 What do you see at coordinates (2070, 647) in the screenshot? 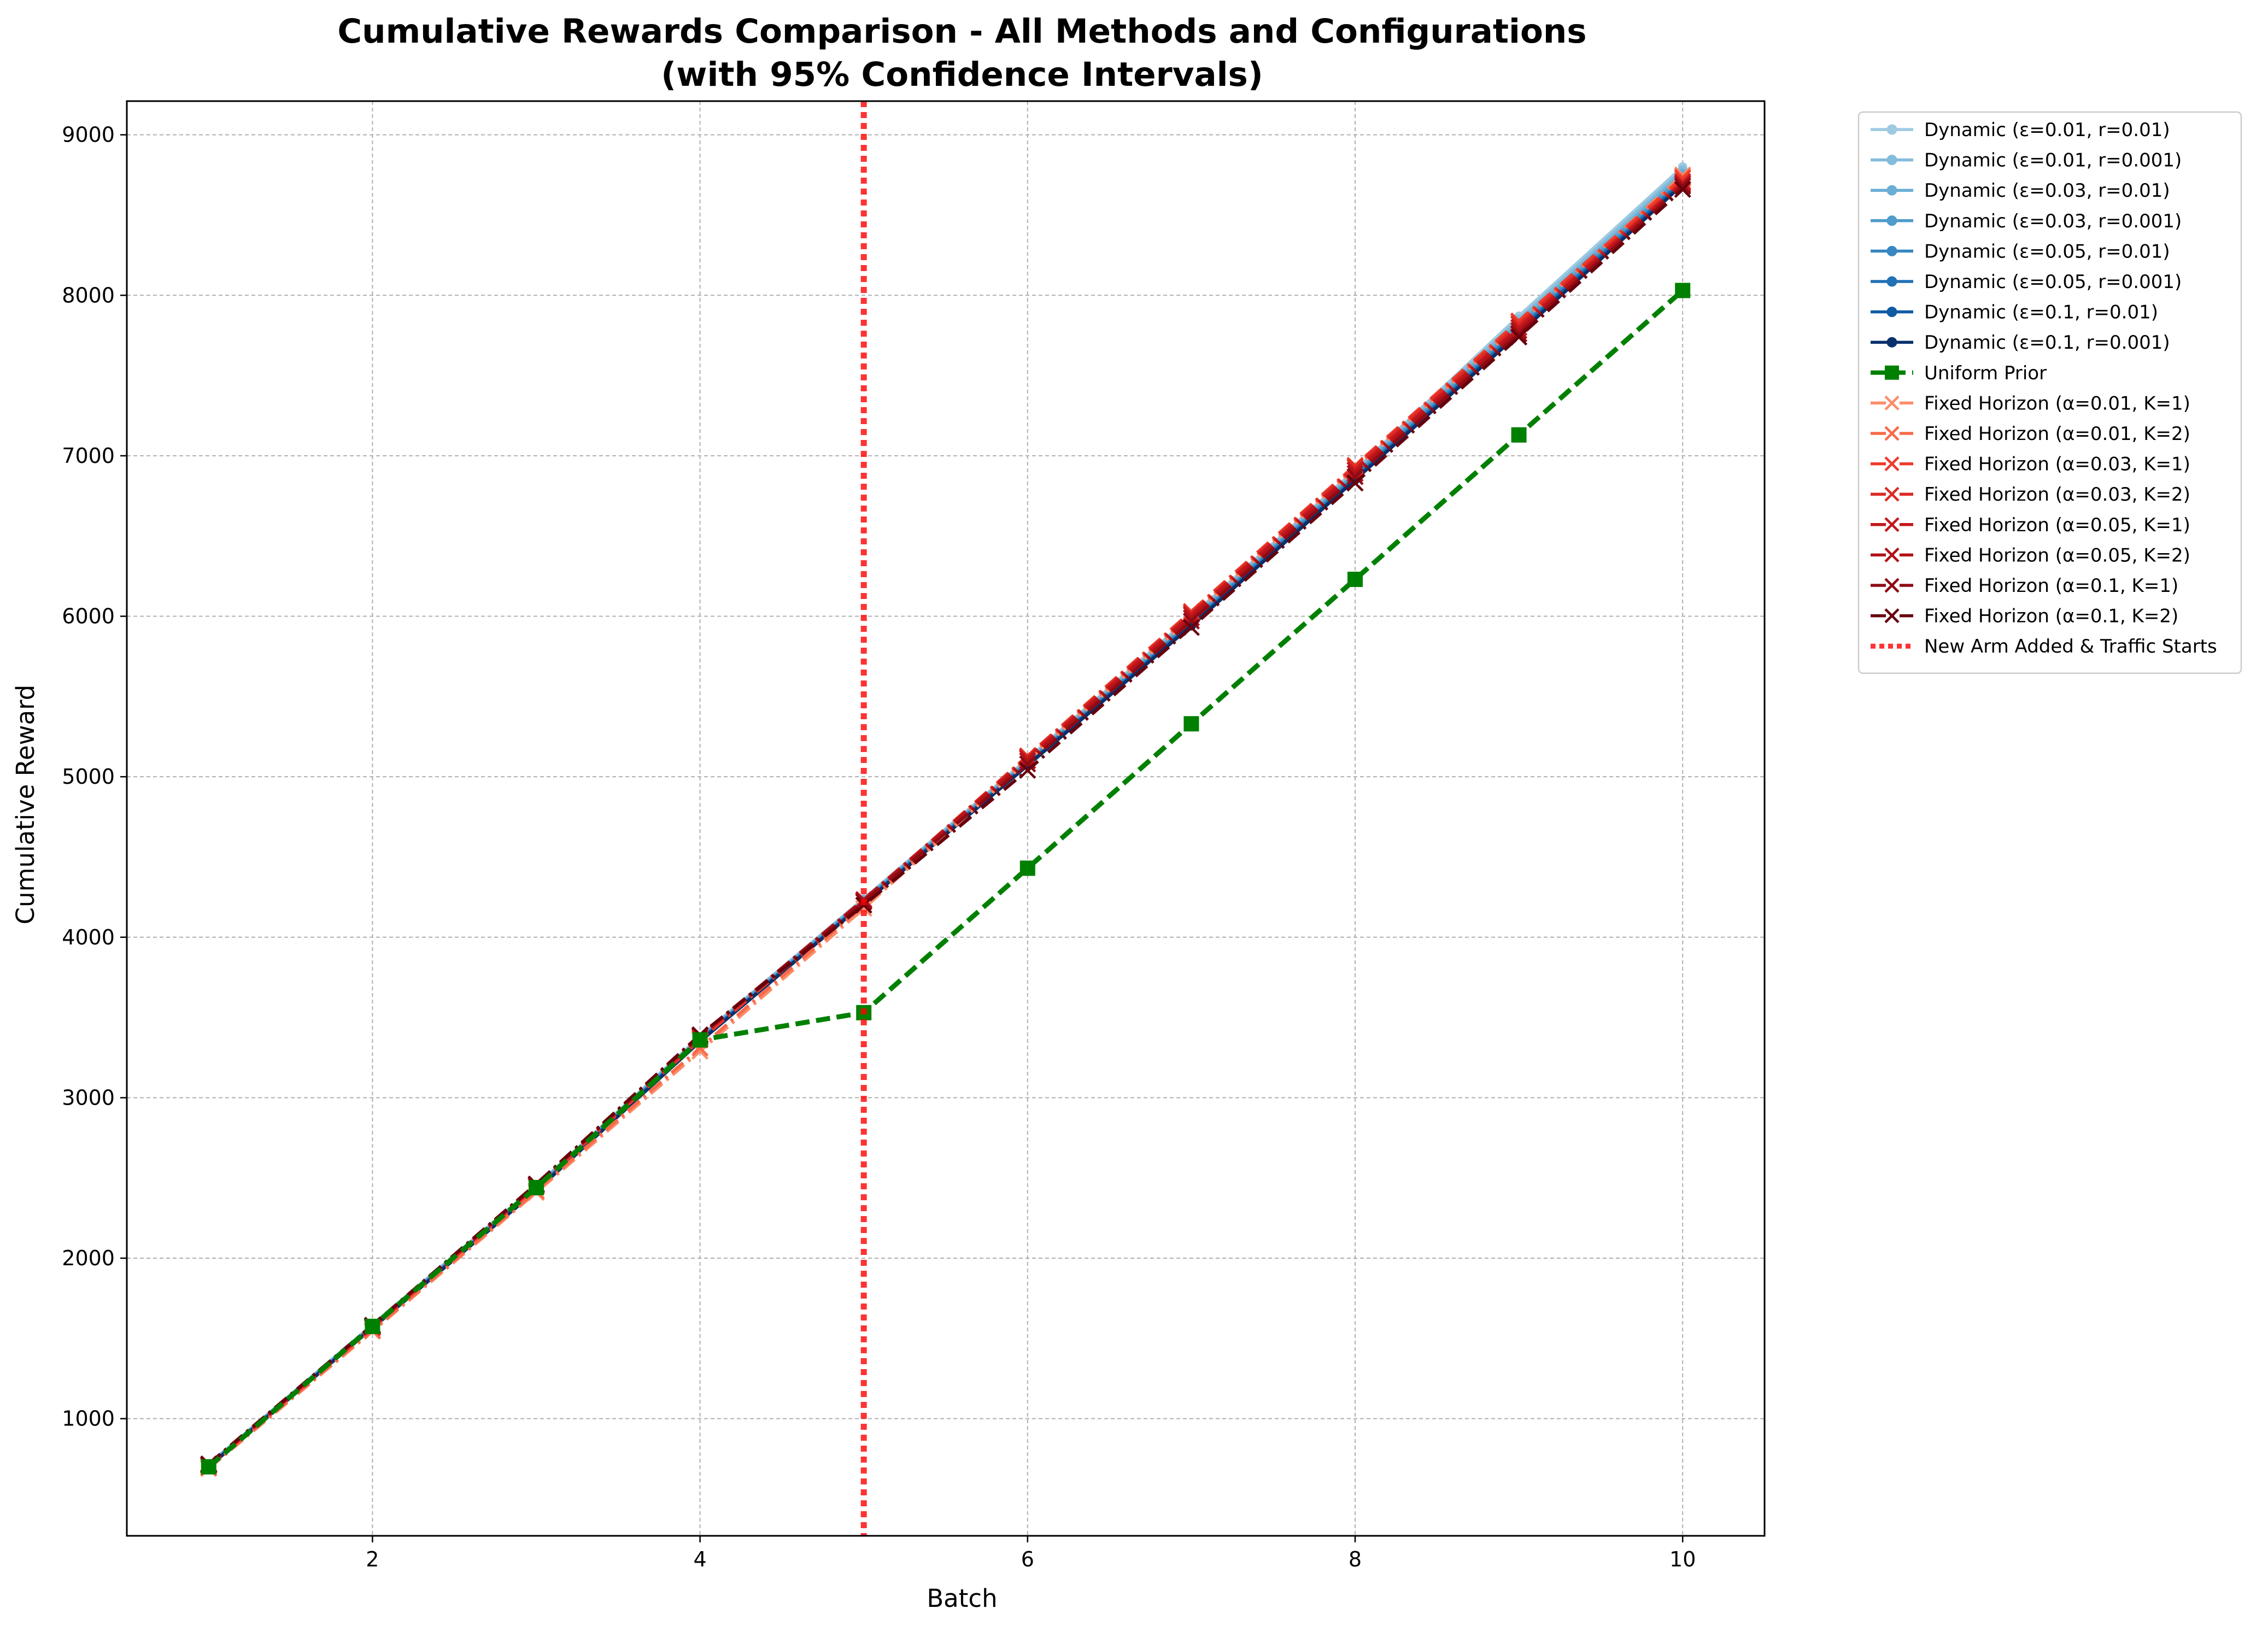
I see `legend-label: New Arm Added & Traffic Starts` at bounding box center [2070, 647].